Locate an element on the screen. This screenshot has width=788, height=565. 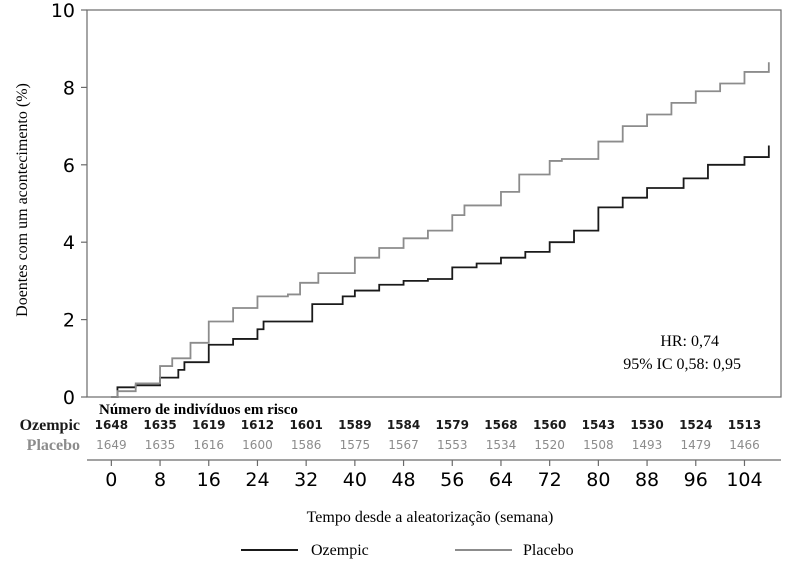
risk-value: 1649 is located at coordinates (111, 445).